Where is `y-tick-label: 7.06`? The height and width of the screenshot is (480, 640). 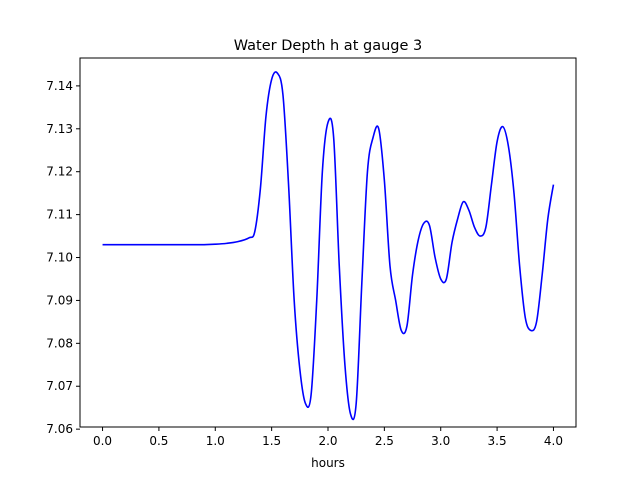 y-tick-label: 7.06 is located at coordinates (59, 429).